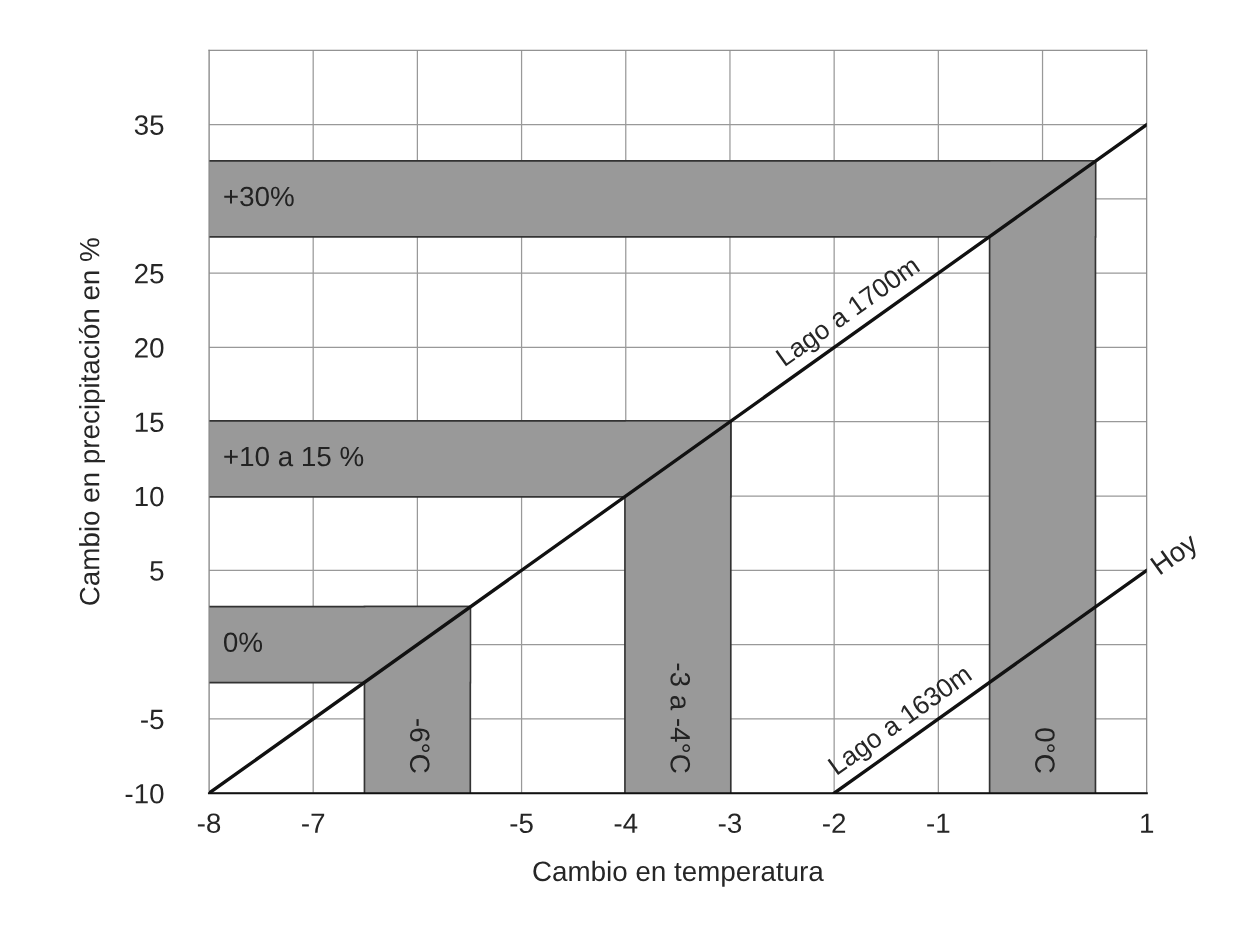  What do you see at coordinates (938, 823) in the screenshot?
I see `x-tick-label: -1` at bounding box center [938, 823].